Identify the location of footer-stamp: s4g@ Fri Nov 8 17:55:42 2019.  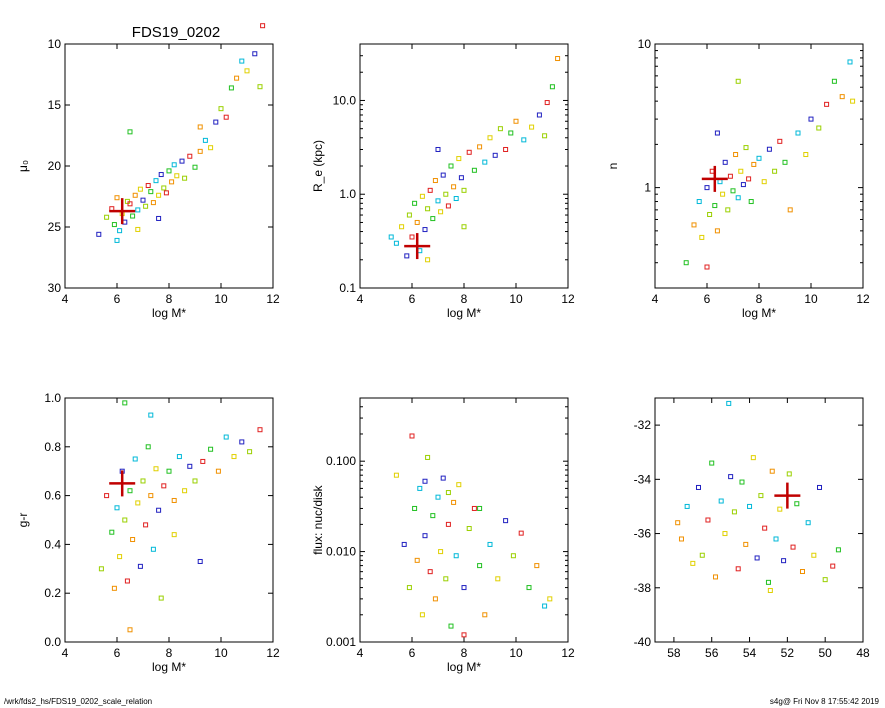
(824, 701).